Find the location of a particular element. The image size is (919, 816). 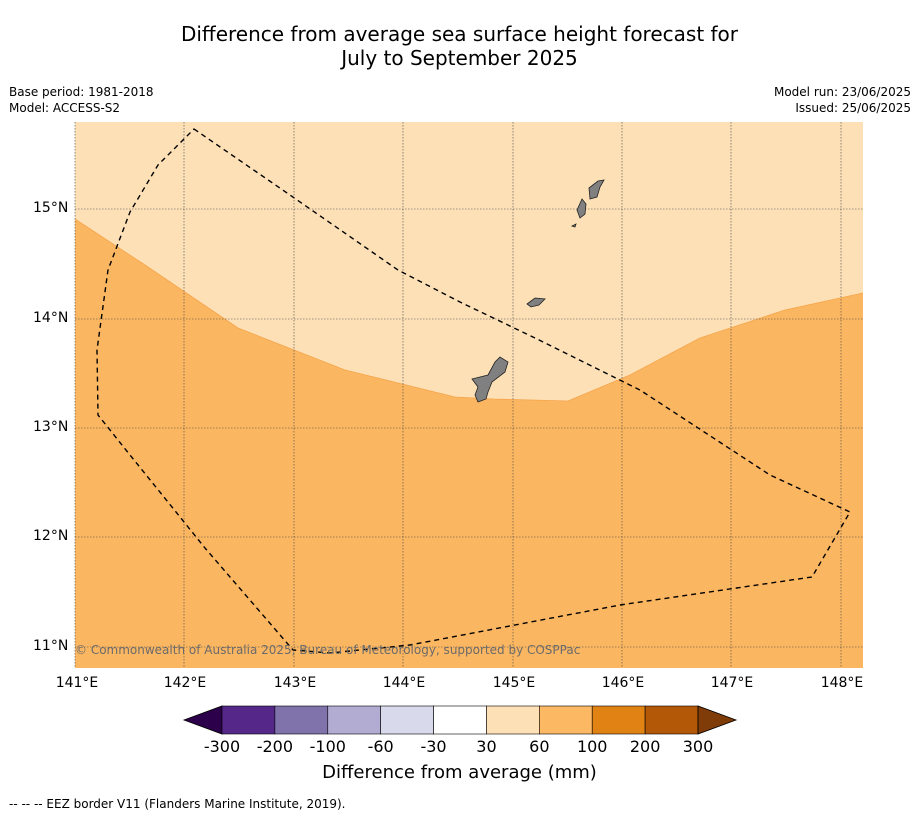

colorbar is located at coordinates (460, 720).